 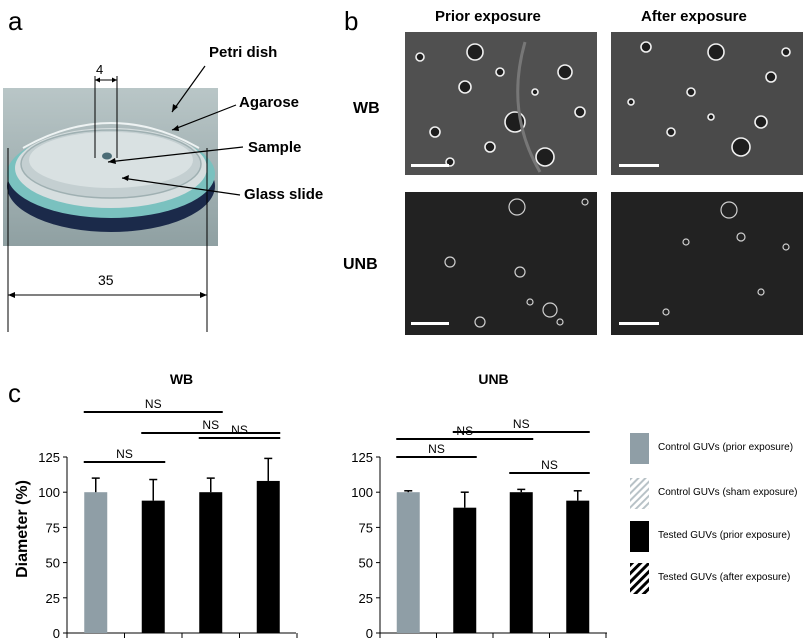 What do you see at coordinates (100, 69) in the screenshot?
I see `dim-small-label: 4` at bounding box center [100, 69].